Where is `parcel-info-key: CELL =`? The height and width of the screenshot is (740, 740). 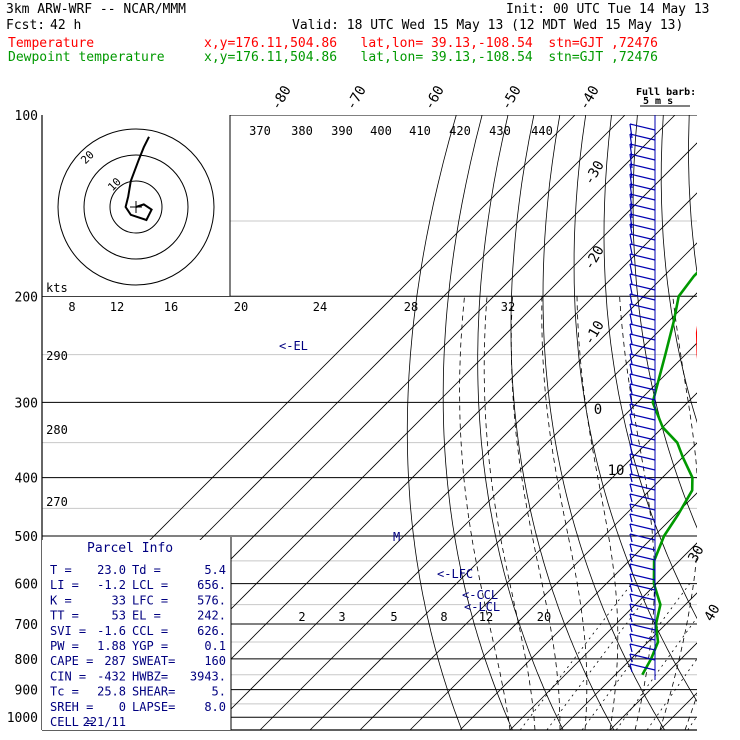
parcel-info-key: CELL = is located at coordinates (71, 722).